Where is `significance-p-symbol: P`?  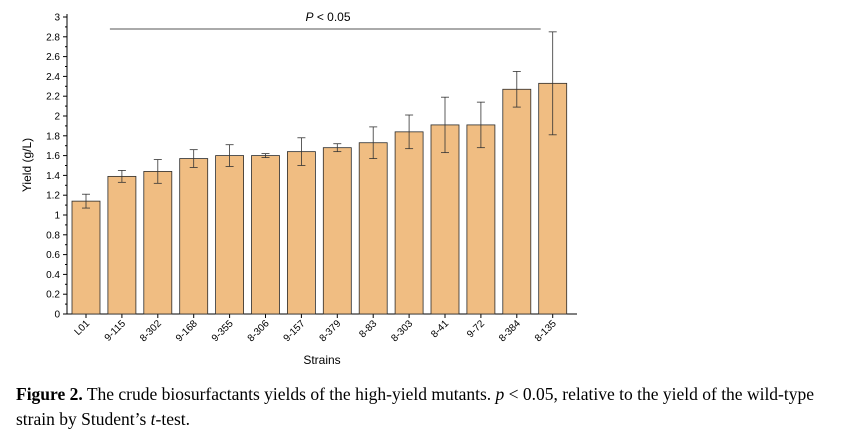
significance-p-symbol: P is located at coordinates (309, 17).